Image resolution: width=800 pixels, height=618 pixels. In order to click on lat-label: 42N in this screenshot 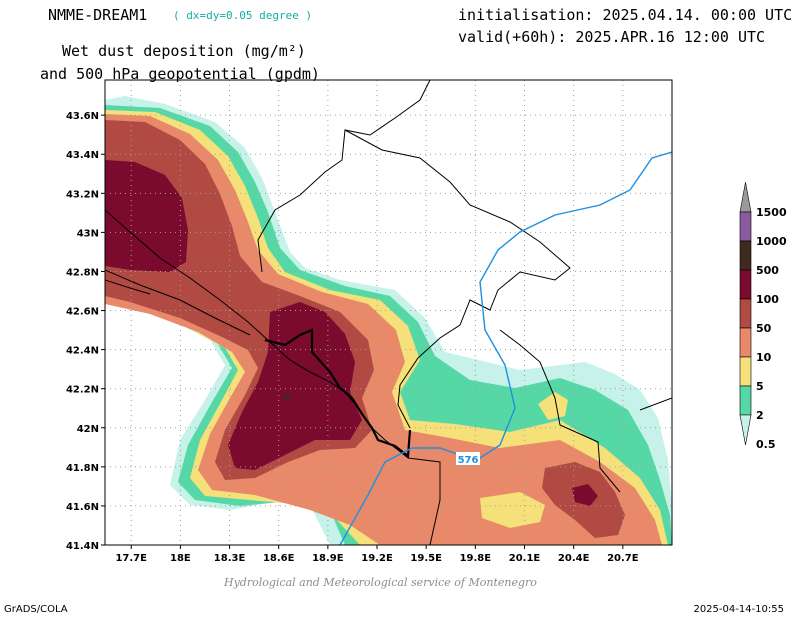, I will do `click(88, 429)`.